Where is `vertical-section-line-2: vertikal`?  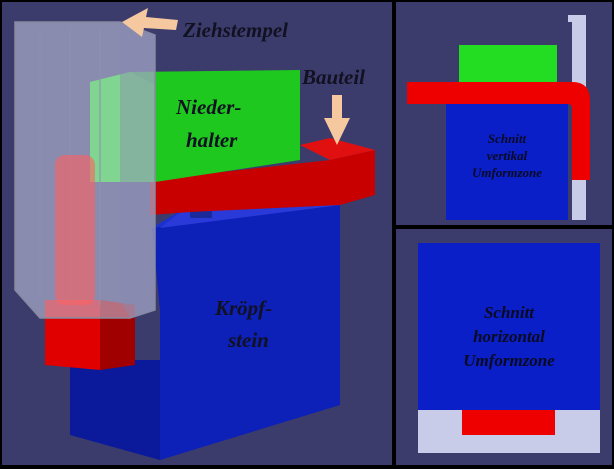
vertical-section-line-2: vertikal is located at coordinates (507, 155).